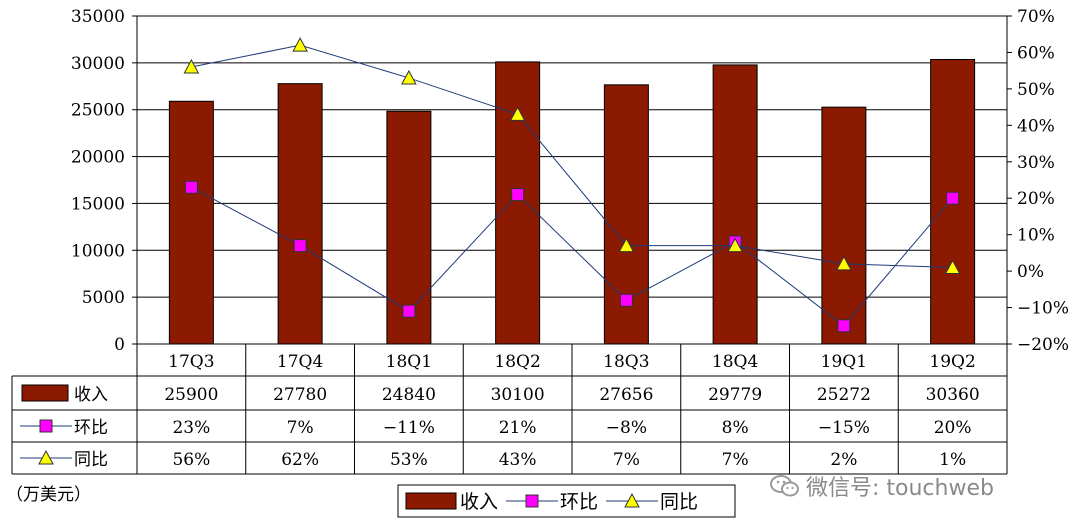 The image size is (1080, 532). Describe the element at coordinates (1036, 163) in the screenshot. I see `right-tick-label: 30%` at that location.